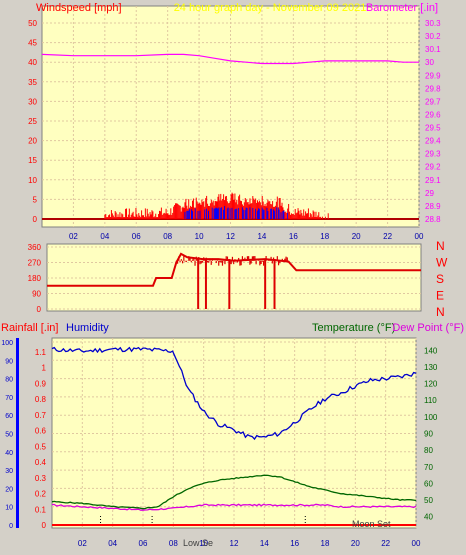  Describe the element at coordinates (41, 431) in the screenshot. I see `rain-tick: 0.6` at that location.